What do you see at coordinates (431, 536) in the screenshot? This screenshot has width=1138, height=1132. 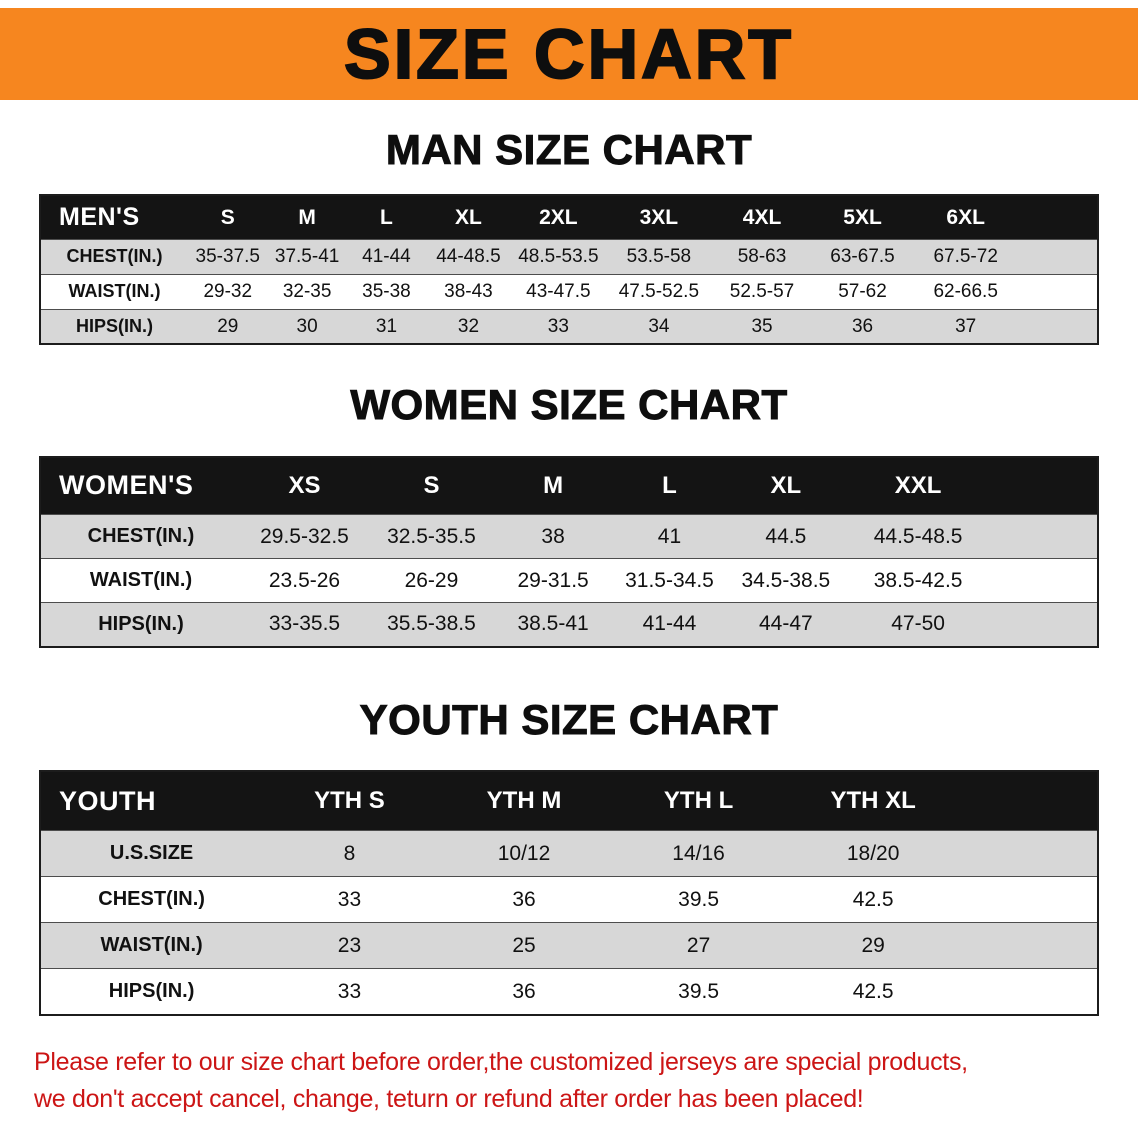 I see `size-value-cell: 32.5-35.5` at bounding box center [431, 536].